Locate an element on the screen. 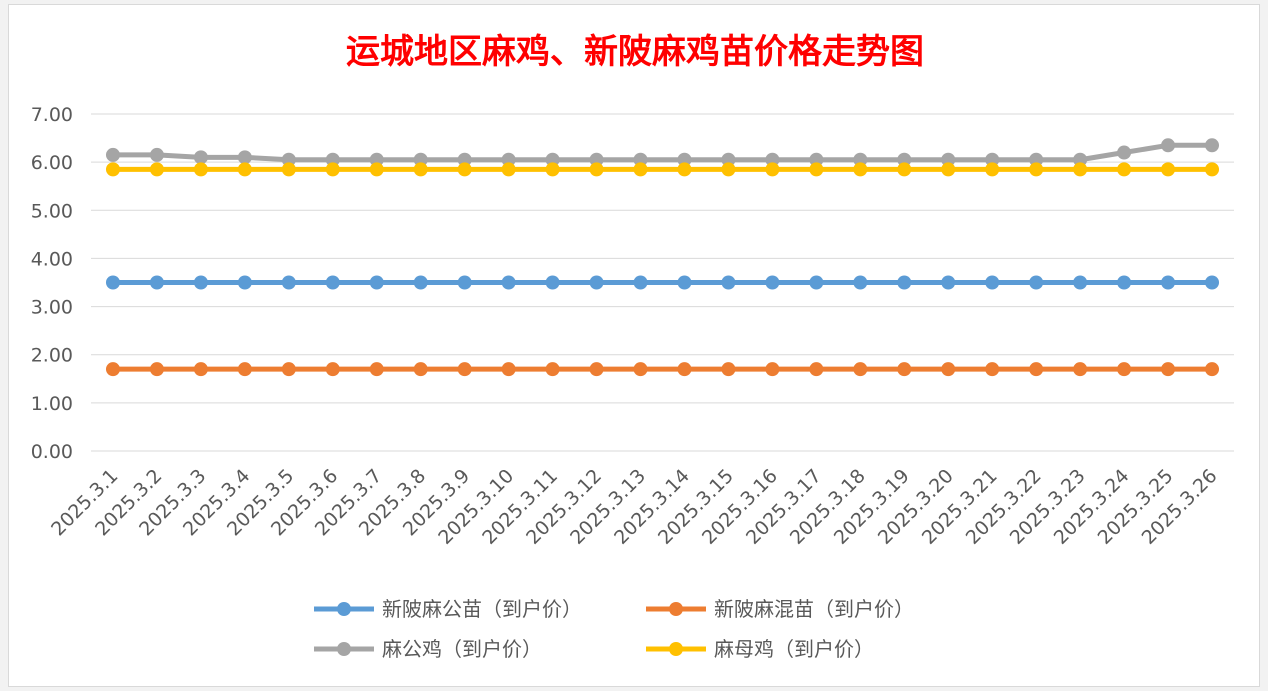 Image resolution: width=1268 pixels, height=691 pixels. y-tick-label: 1.00 is located at coordinates (52, 404).